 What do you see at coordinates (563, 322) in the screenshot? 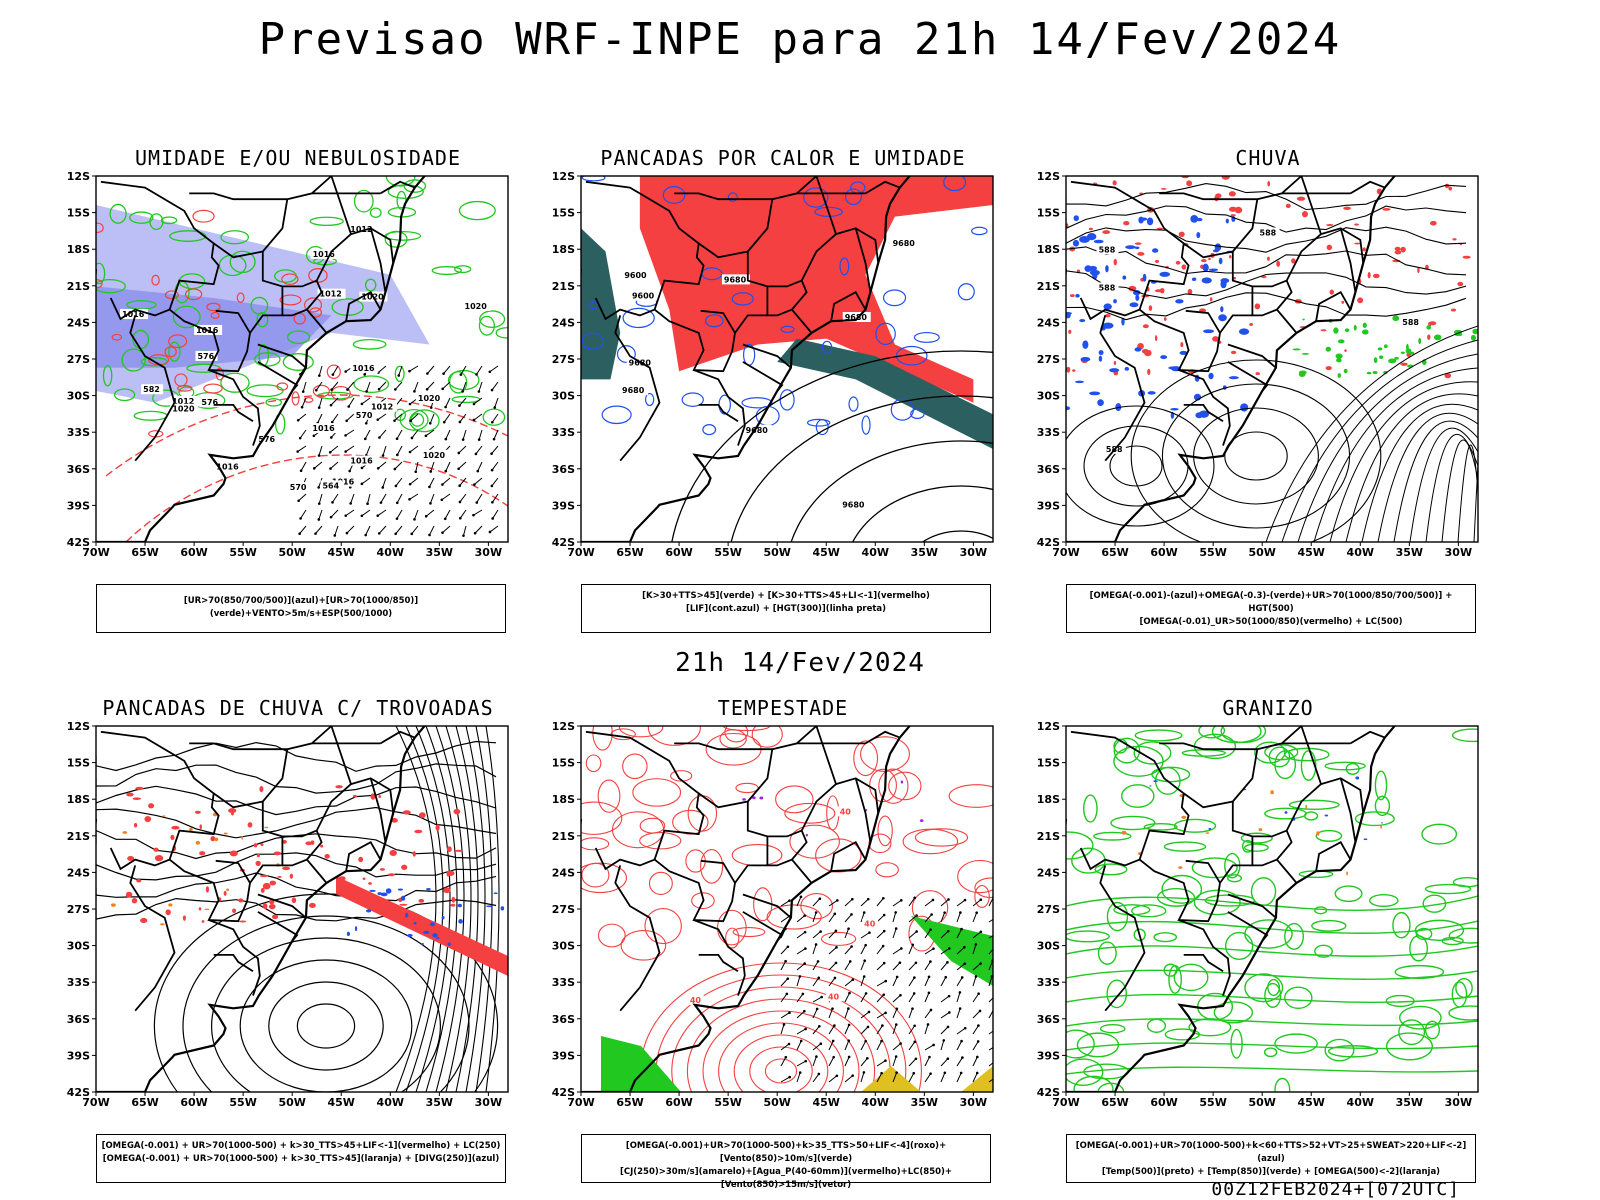
I see `lat-tick-label: 24S` at bounding box center [563, 322].